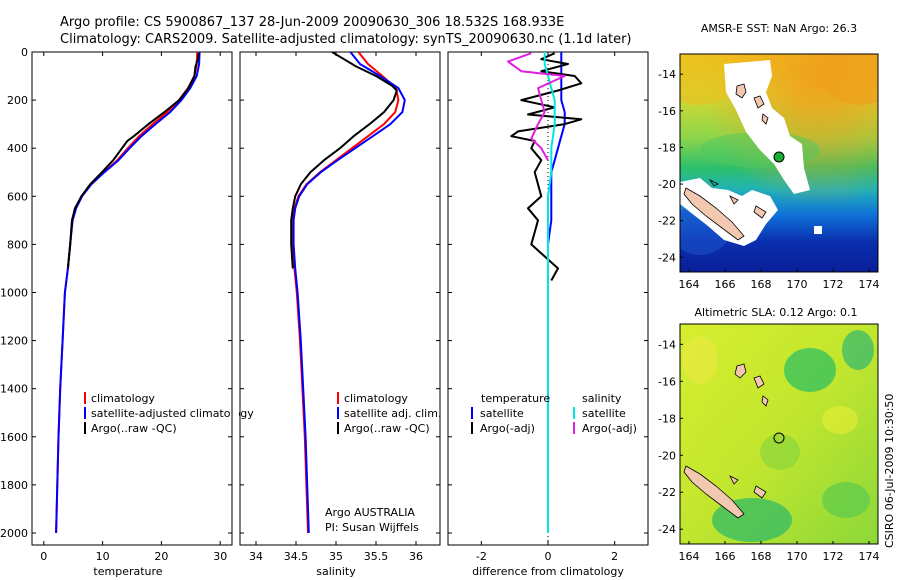 Image resolution: width=900 pixels, height=580 pixels. What do you see at coordinates (17, 244) in the screenshot?
I see `depth-tick-label: 800` at bounding box center [17, 244].